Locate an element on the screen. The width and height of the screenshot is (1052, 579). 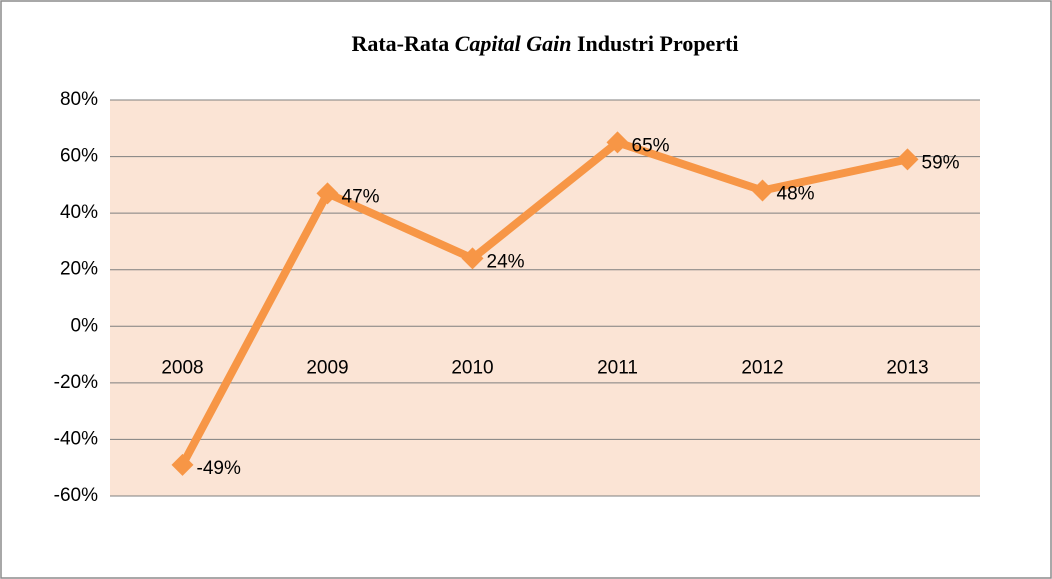
data-label: 47% is located at coordinates (361, 196).